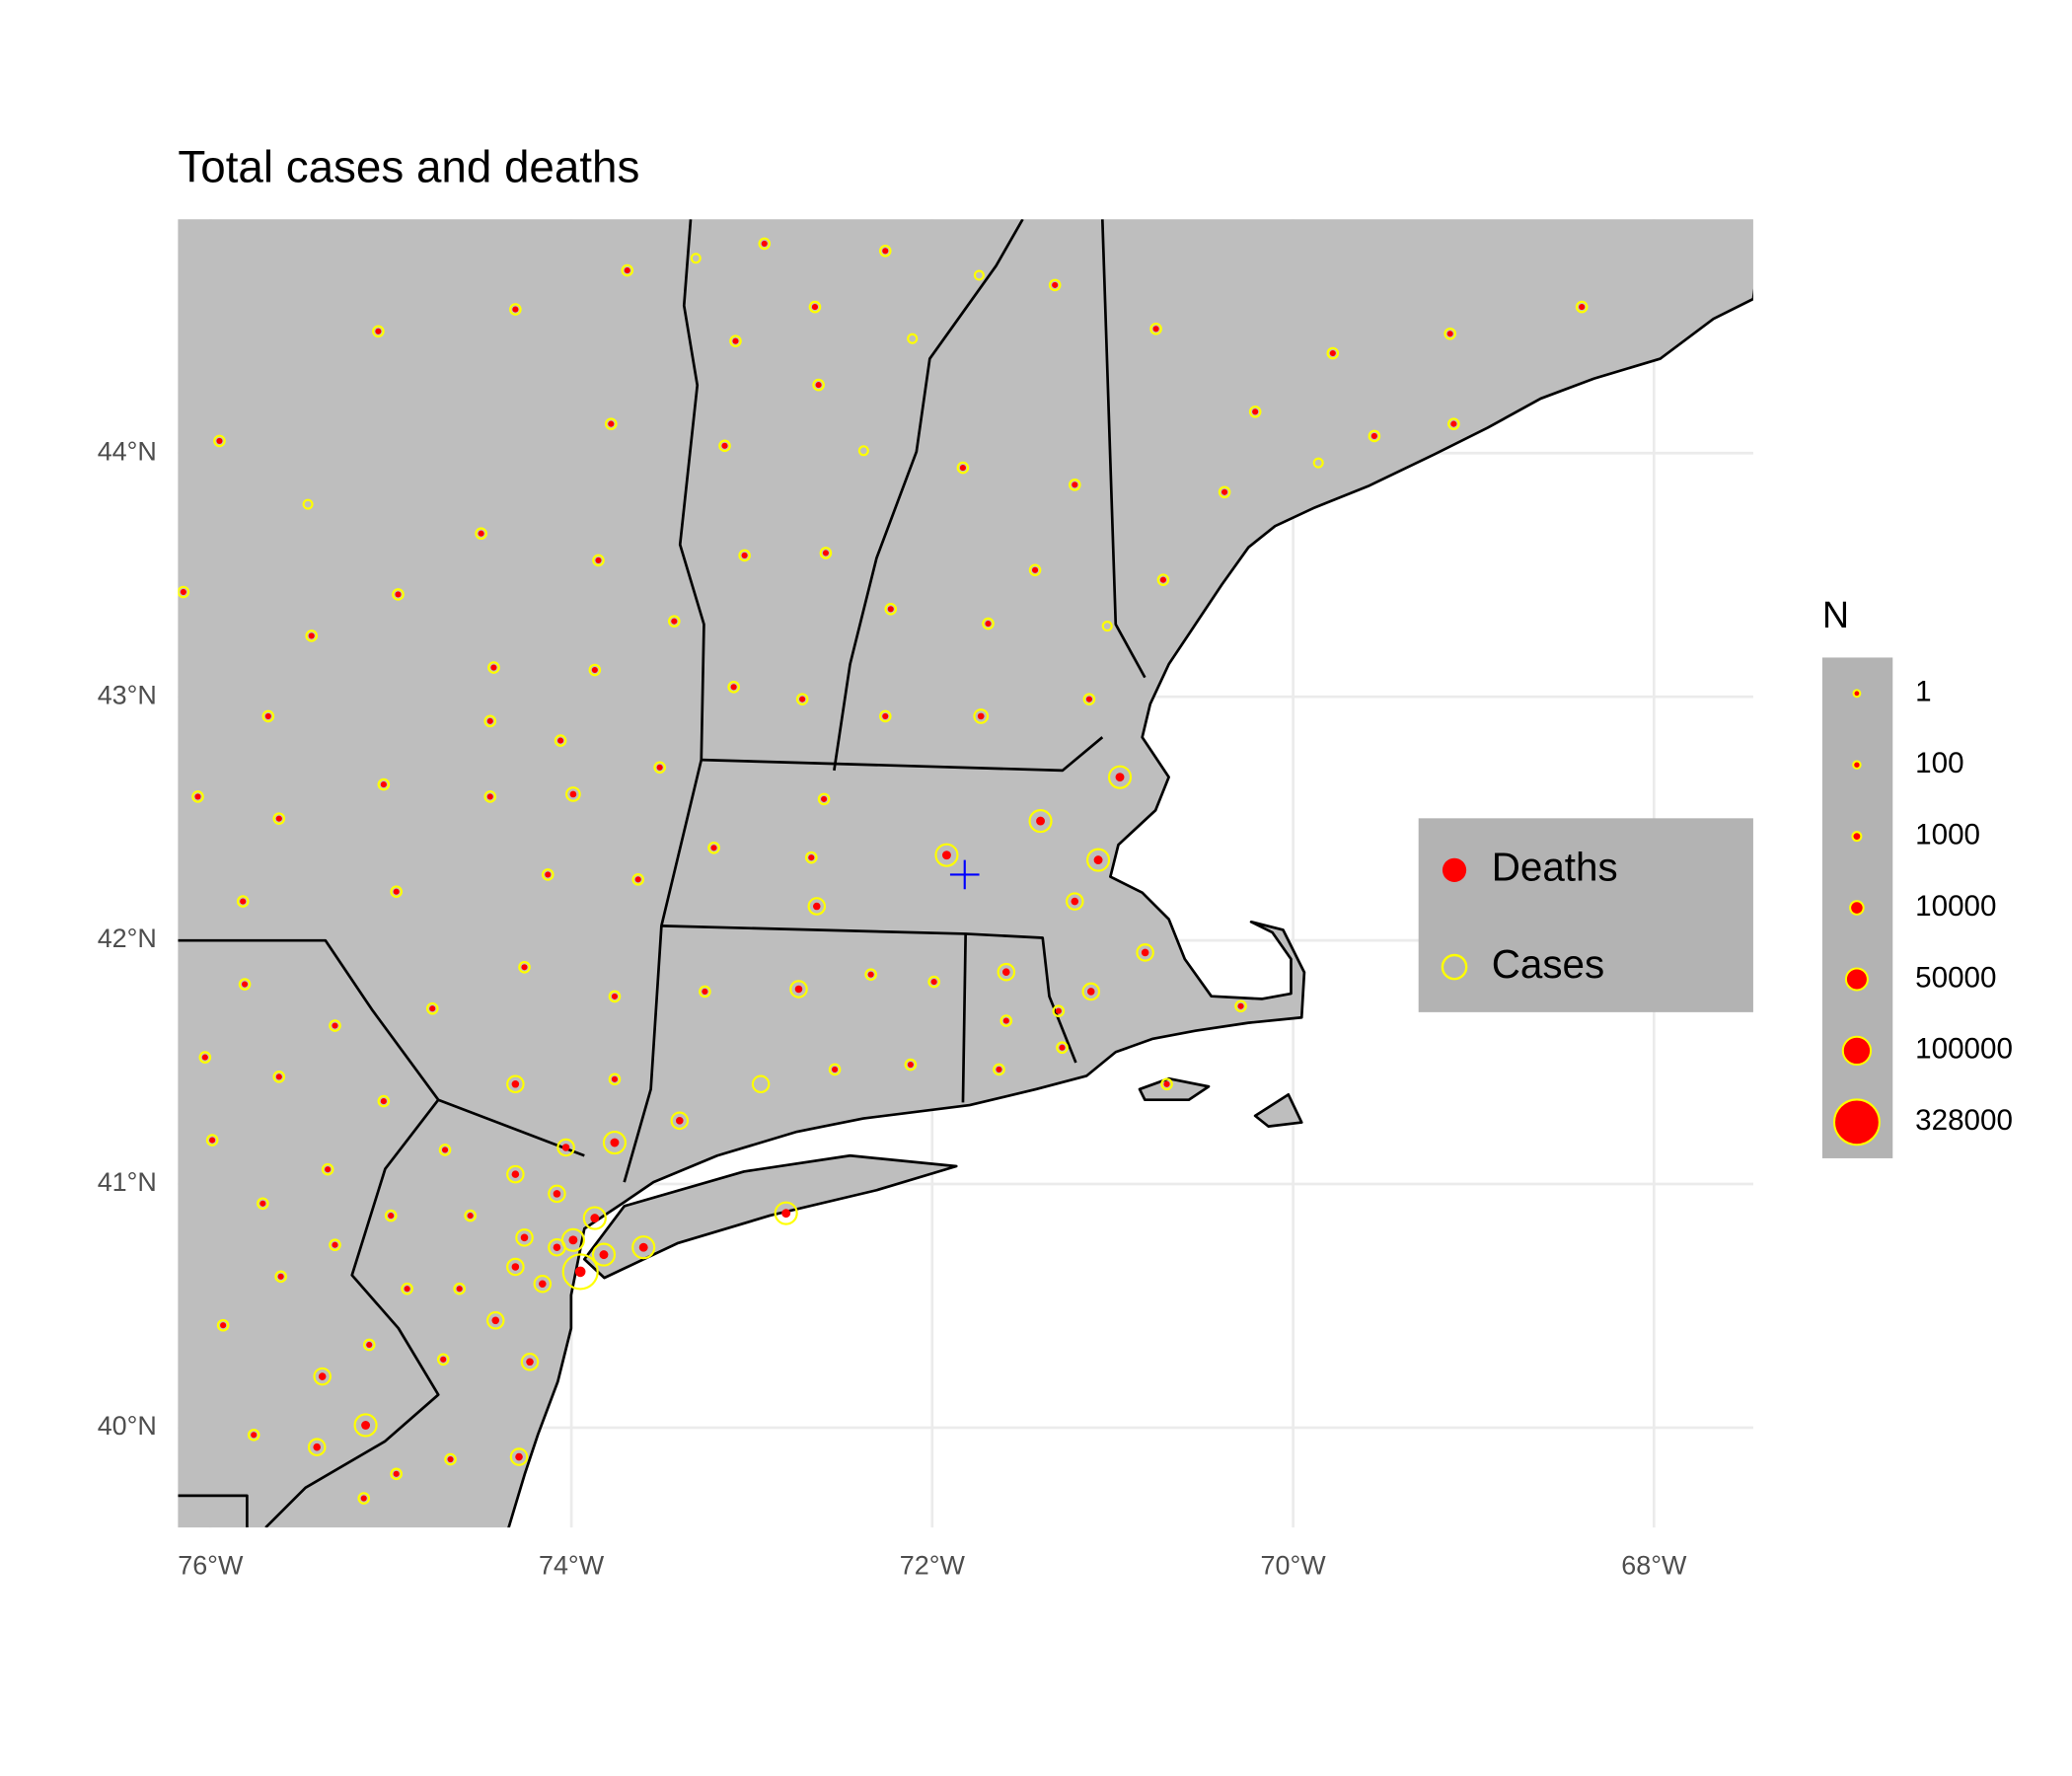 Image resolution: width=2072 pixels, height=1776 pixels. Describe the element at coordinates (1836, 614) in the screenshot. I see `size-legend-title: N` at that location.